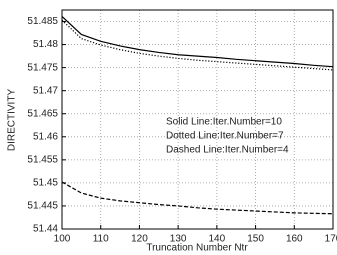 The width and height of the screenshot is (337, 255). I want to click on y-tick-label: 51.48, so click(45, 44).